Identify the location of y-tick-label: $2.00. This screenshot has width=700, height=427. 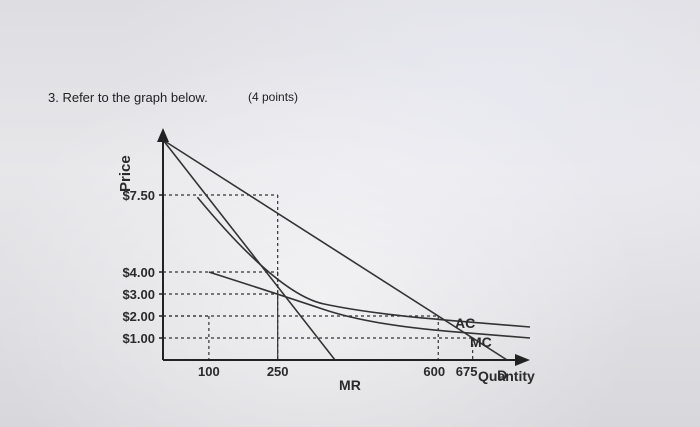
(138, 316).